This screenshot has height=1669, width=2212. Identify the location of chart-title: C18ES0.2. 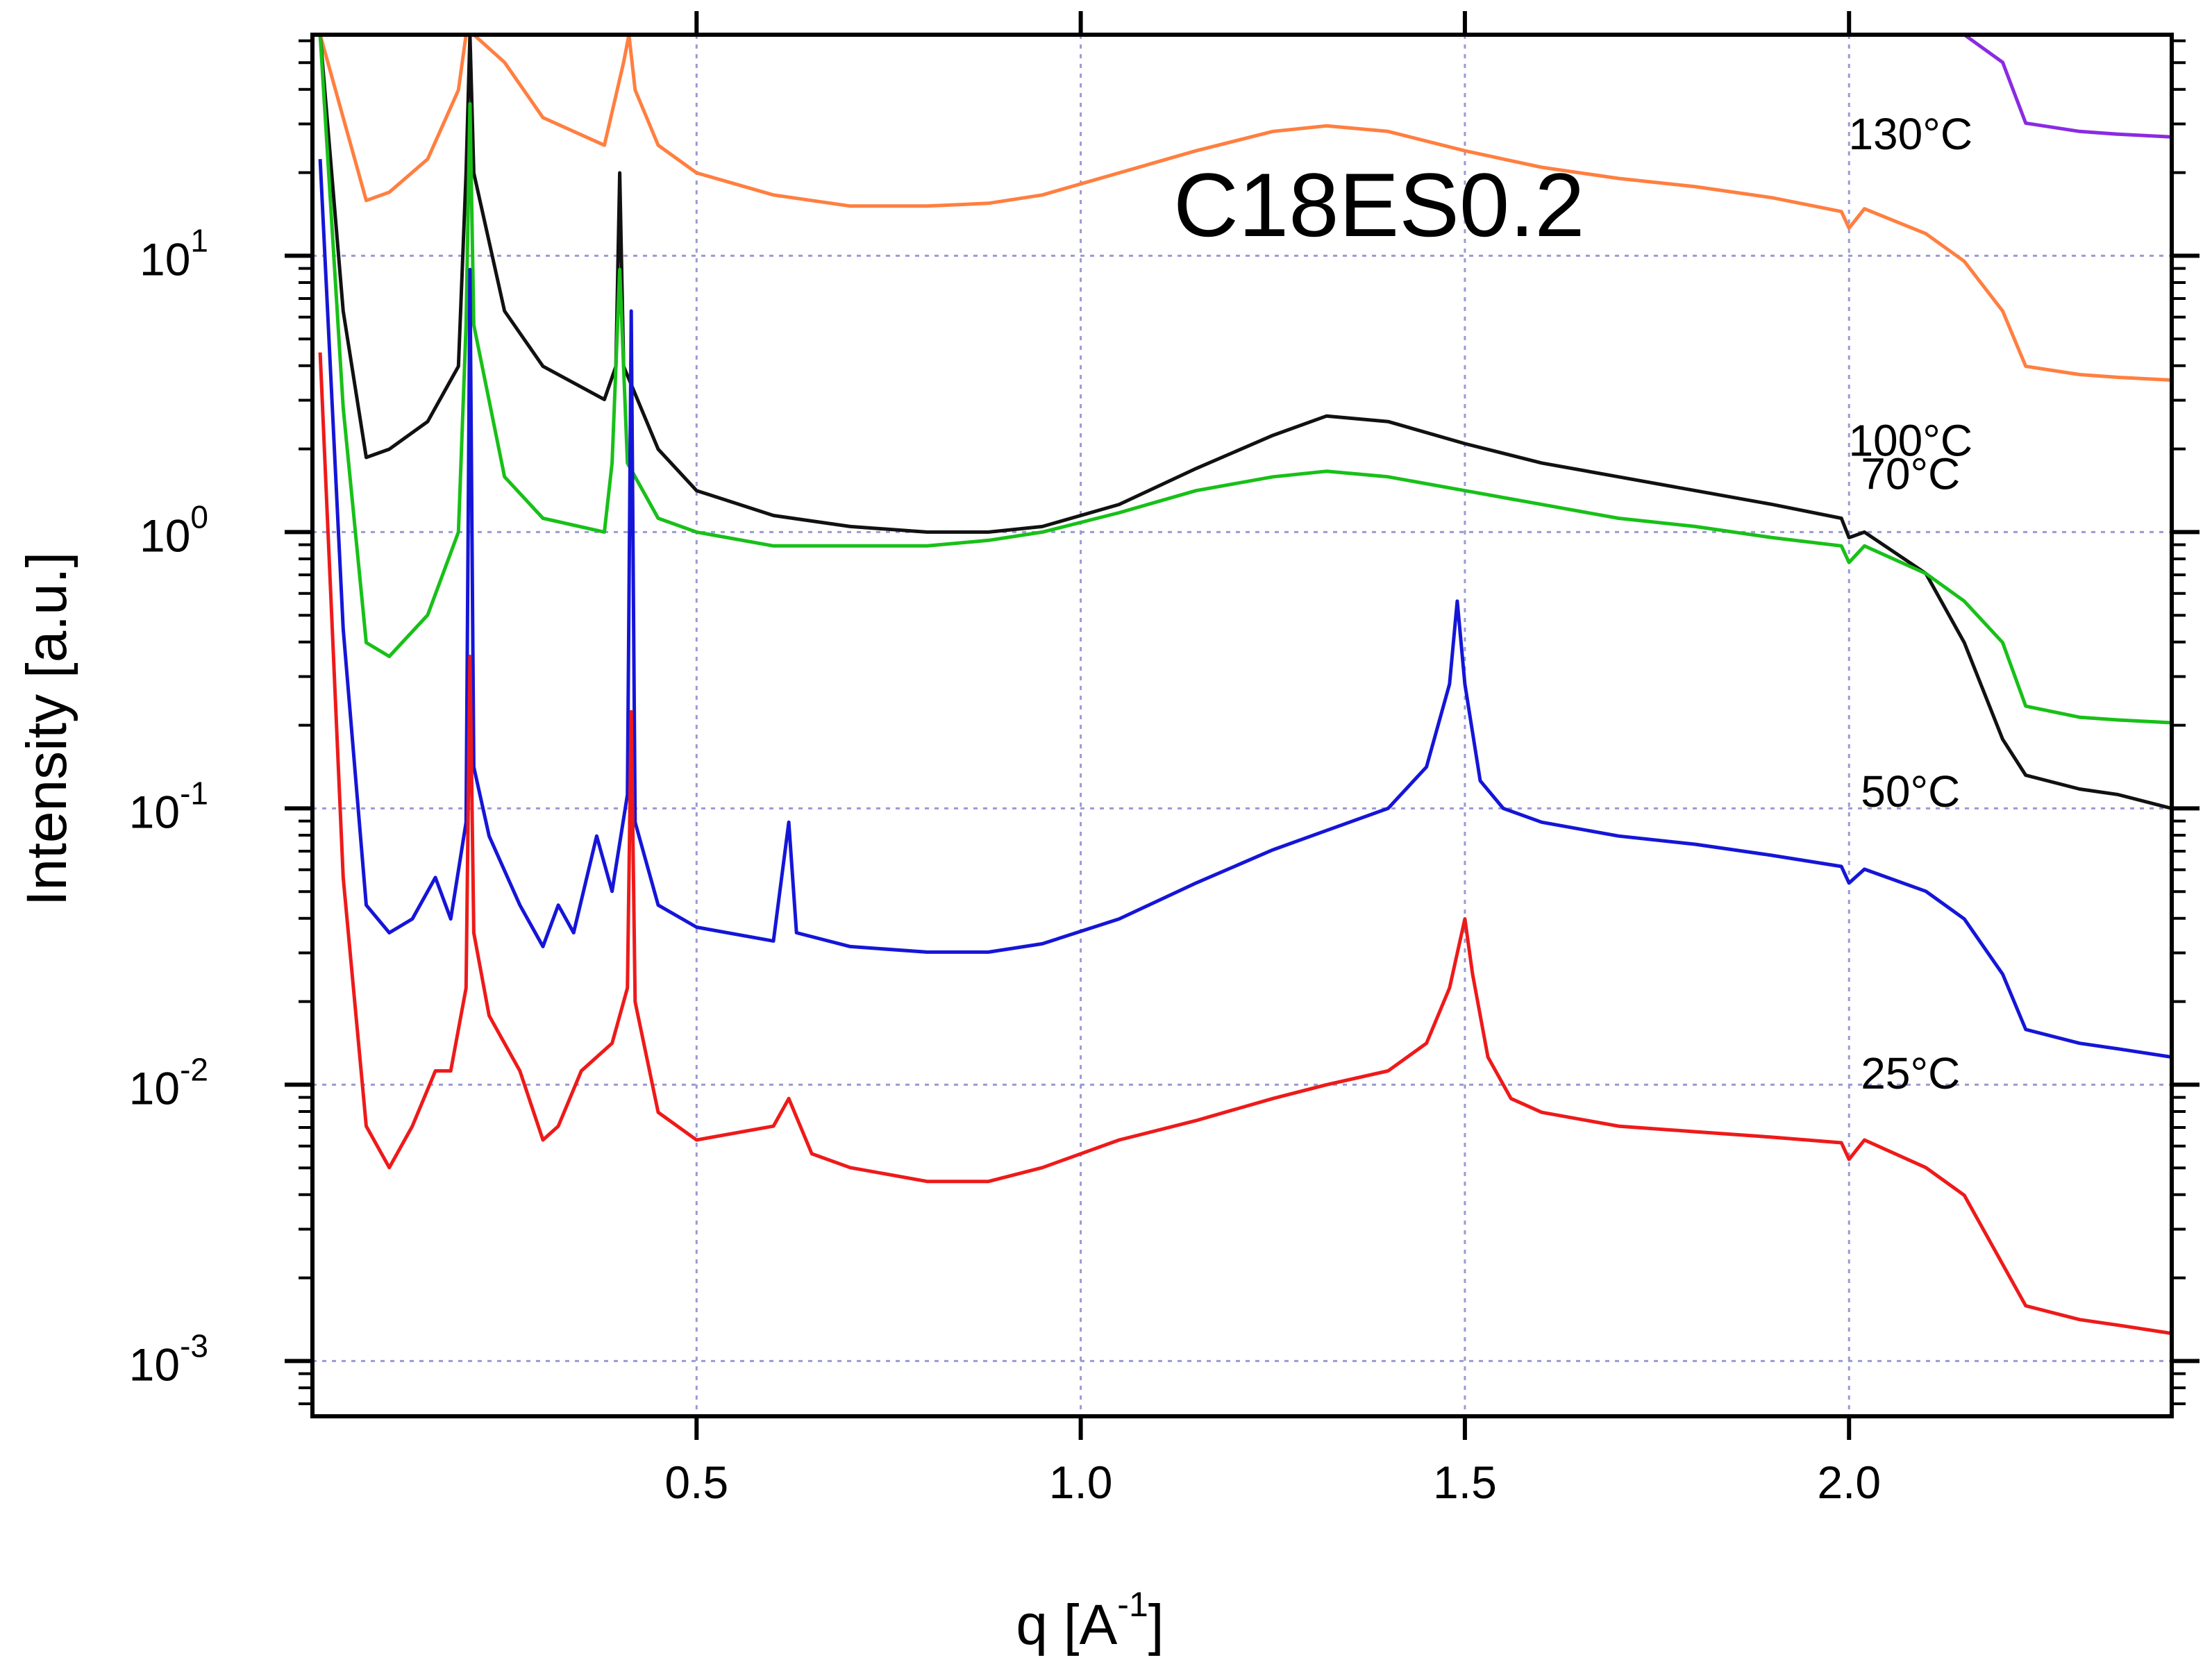
(1379, 204).